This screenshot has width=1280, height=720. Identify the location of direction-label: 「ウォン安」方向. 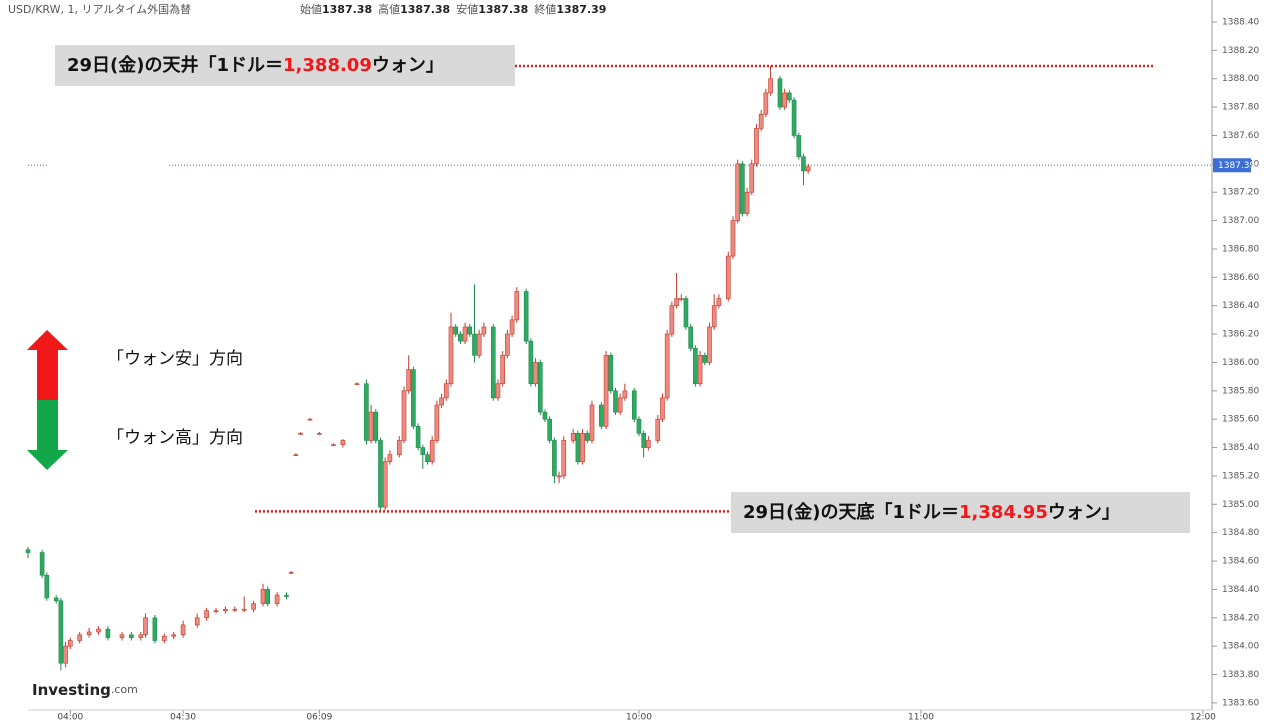
(175, 359).